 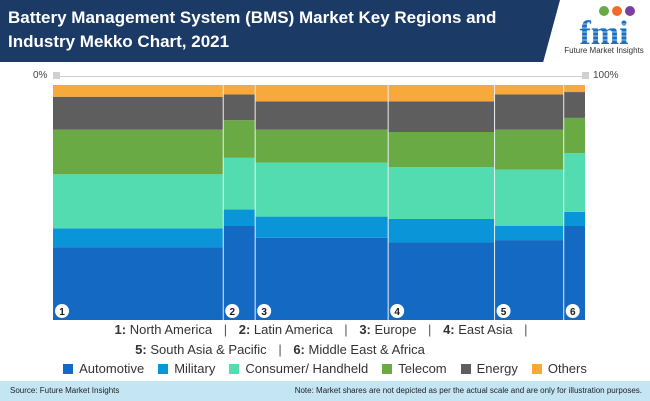 What do you see at coordinates (321, 76) in the screenshot?
I see `x-axis-line` at bounding box center [321, 76].